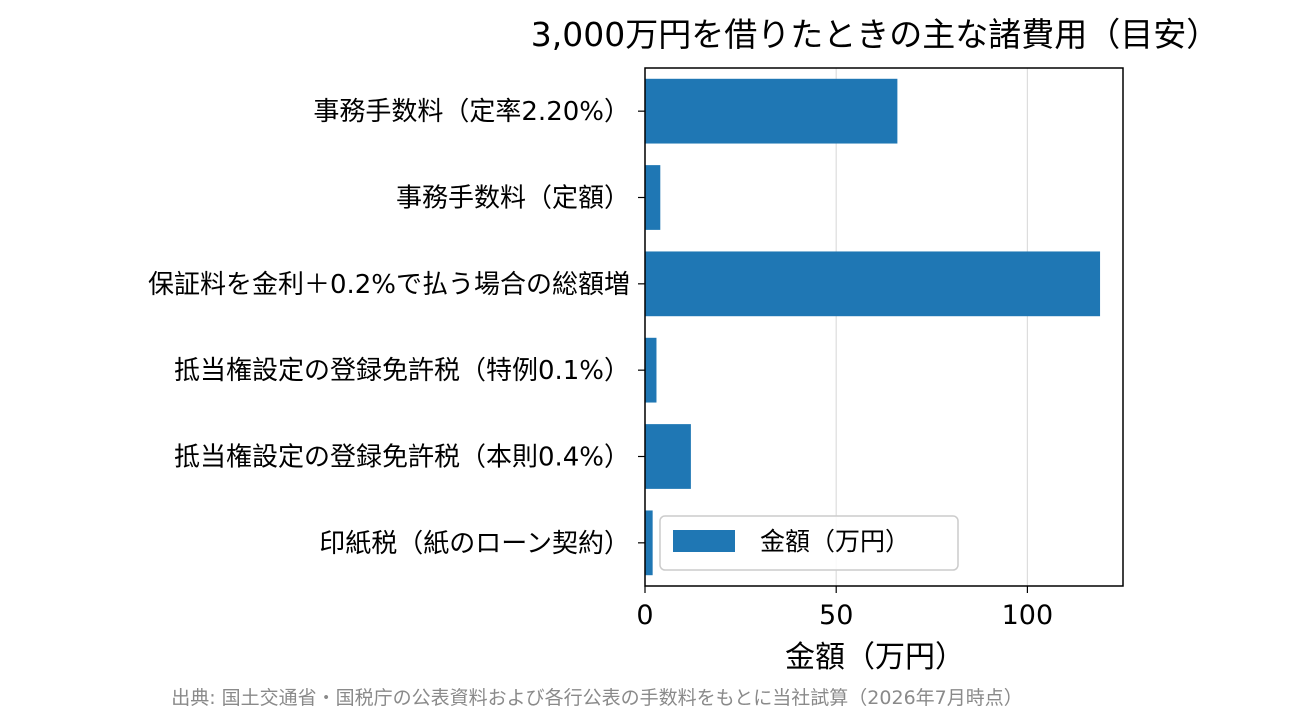  Describe the element at coordinates (1028, 615) in the screenshot. I see `x-tick-label: 100` at that location.